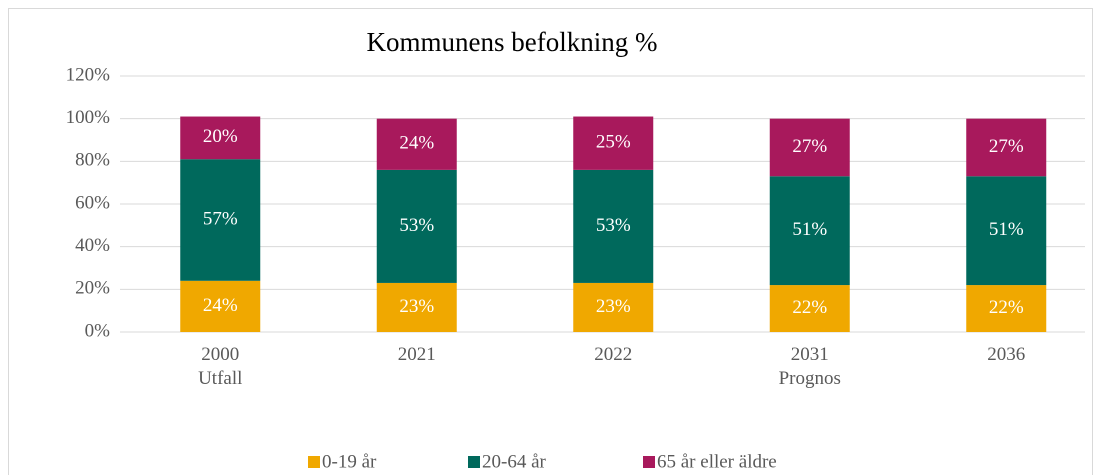  I want to click on y-tick-label: 60%, so click(92, 202).